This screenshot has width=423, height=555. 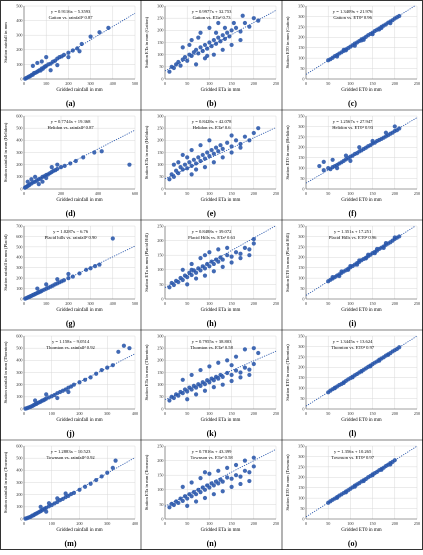 What do you see at coordinates (71, 121) in the screenshot?
I see `equation-label: y = 0.7744x + 19.368` at bounding box center [71, 121].